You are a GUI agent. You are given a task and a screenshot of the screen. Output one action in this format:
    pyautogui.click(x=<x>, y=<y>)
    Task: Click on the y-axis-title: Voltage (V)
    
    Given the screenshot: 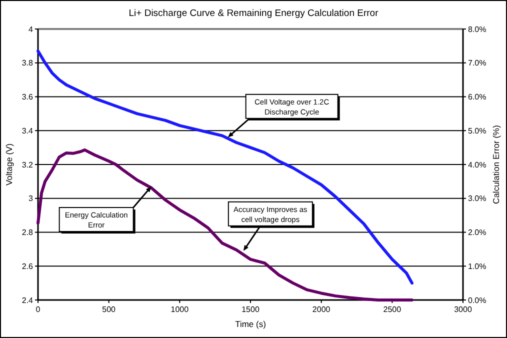 What is the action you would take?
    pyautogui.click(x=9, y=164)
    